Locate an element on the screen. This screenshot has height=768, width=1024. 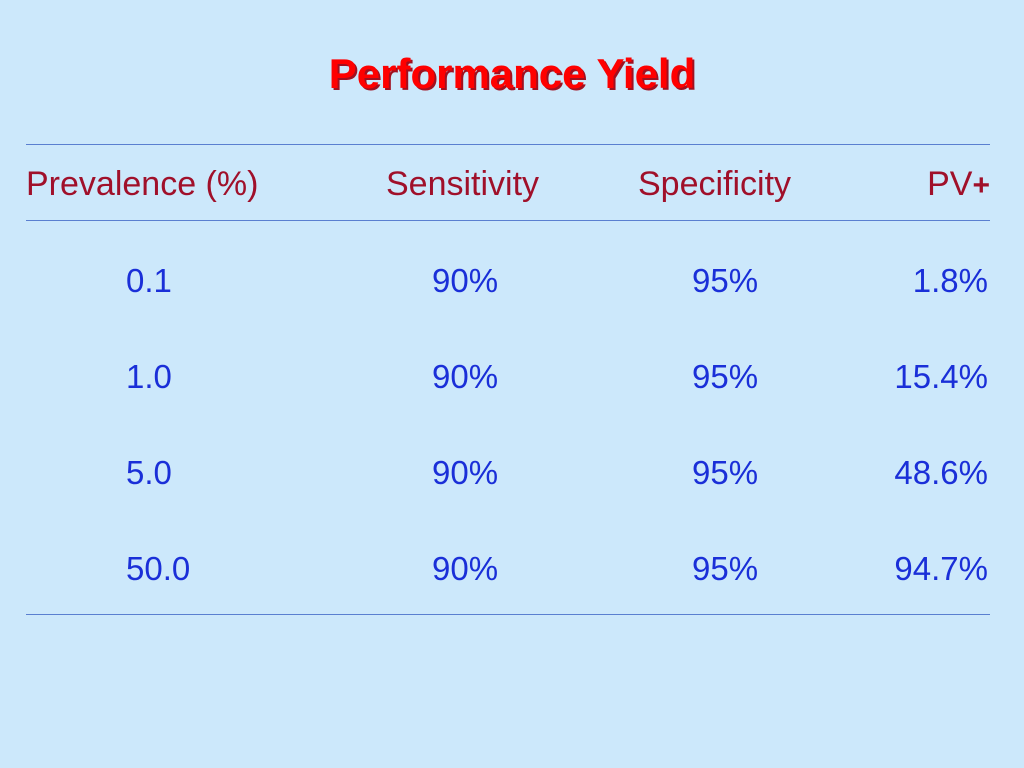
cell-prevalence: 50.0 is located at coordinates (158, 568).